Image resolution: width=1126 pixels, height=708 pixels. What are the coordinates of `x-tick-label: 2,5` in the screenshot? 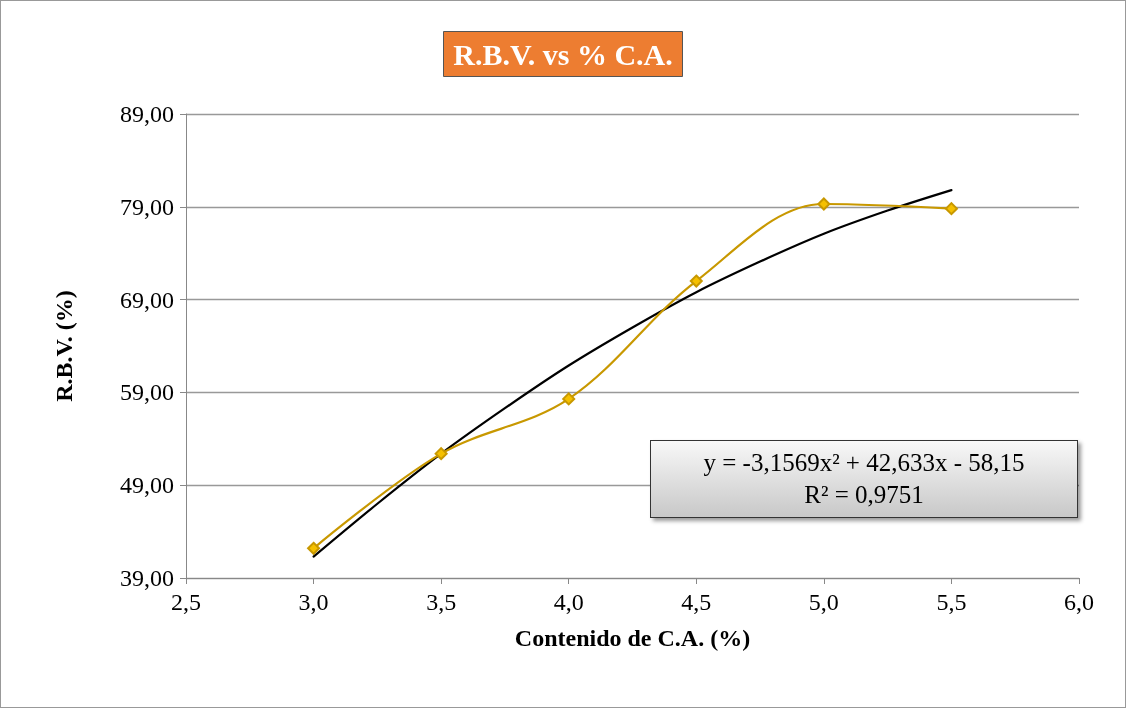 It's located at (186, 602).